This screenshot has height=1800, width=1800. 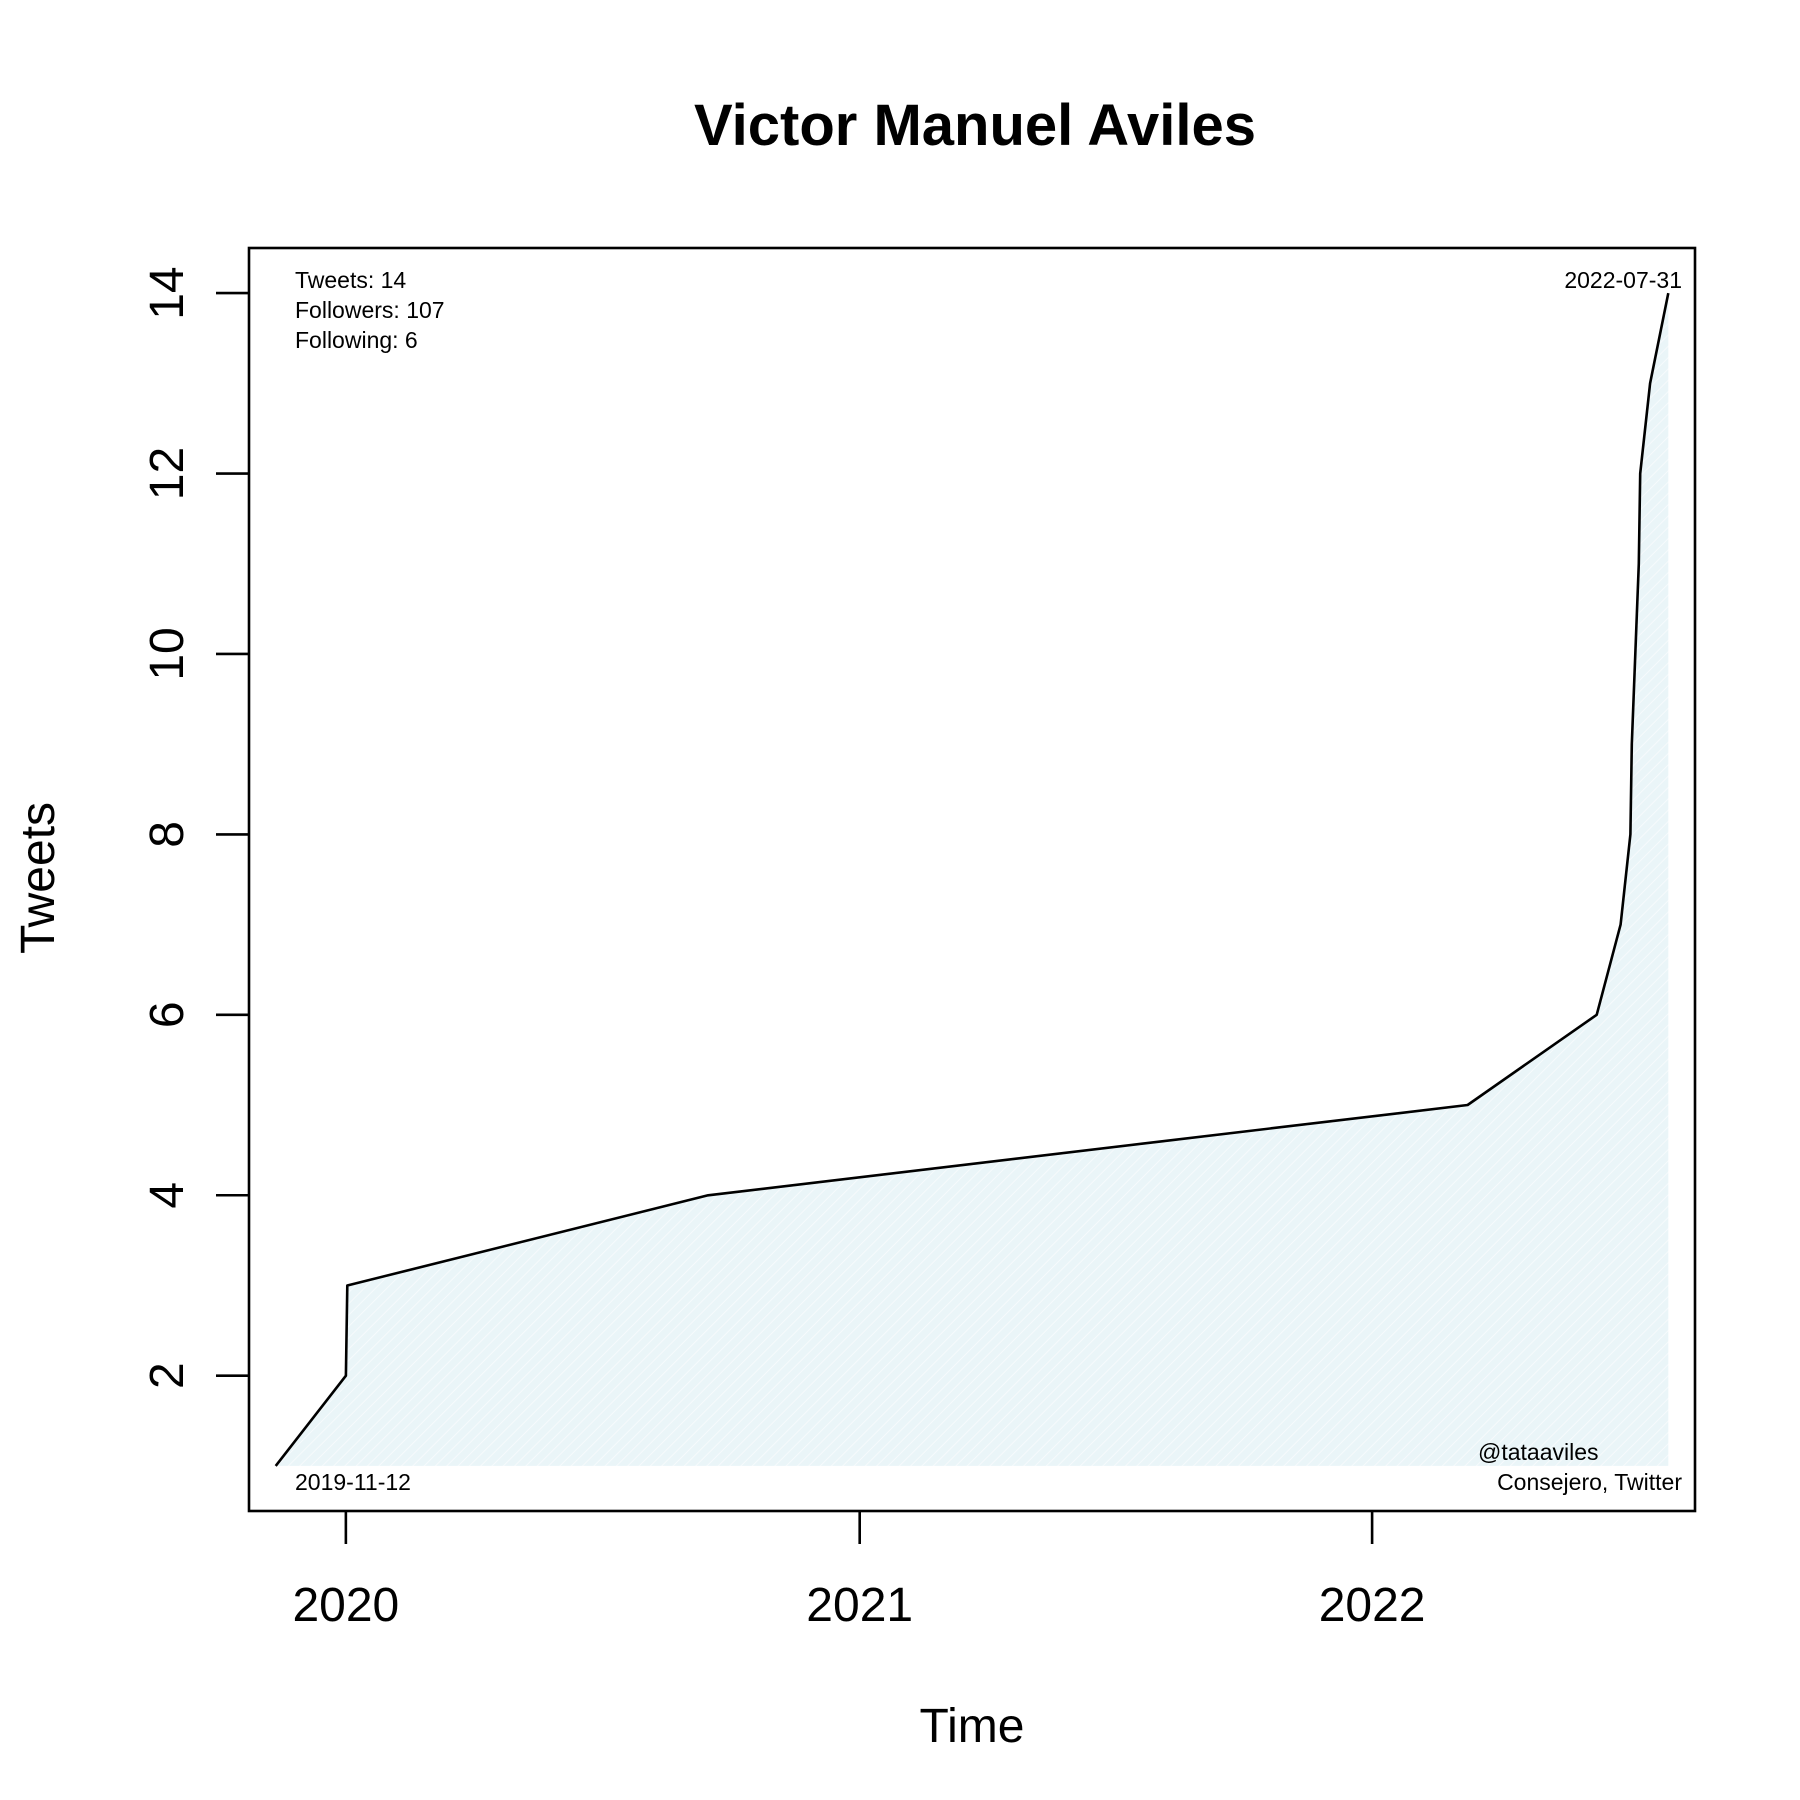 I want to click on x-axis-title: Time, so click(x=972, y=1726).